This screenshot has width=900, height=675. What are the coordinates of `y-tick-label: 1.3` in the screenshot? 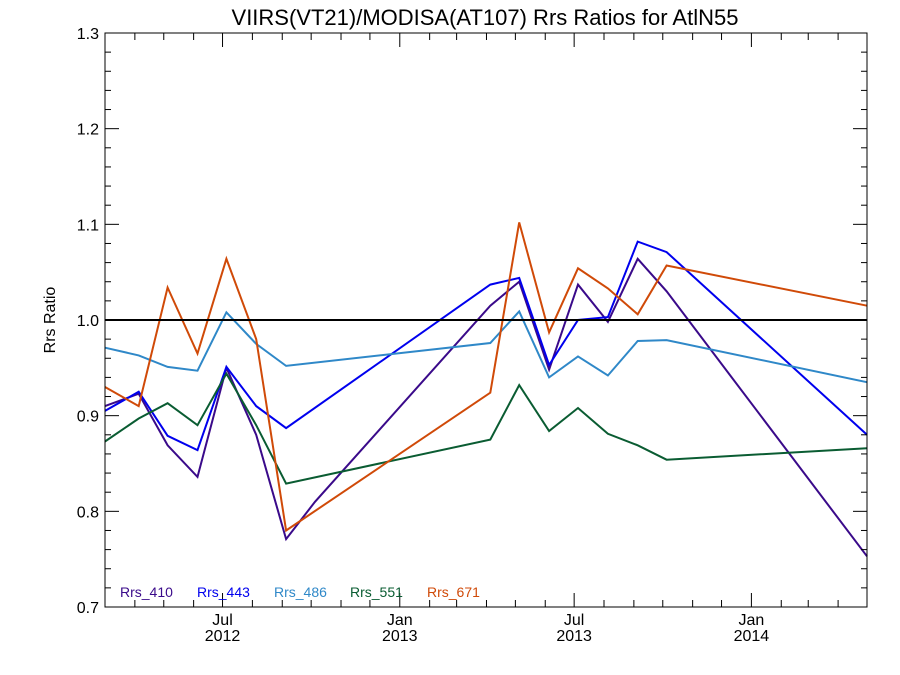 It's located at (88, 34).